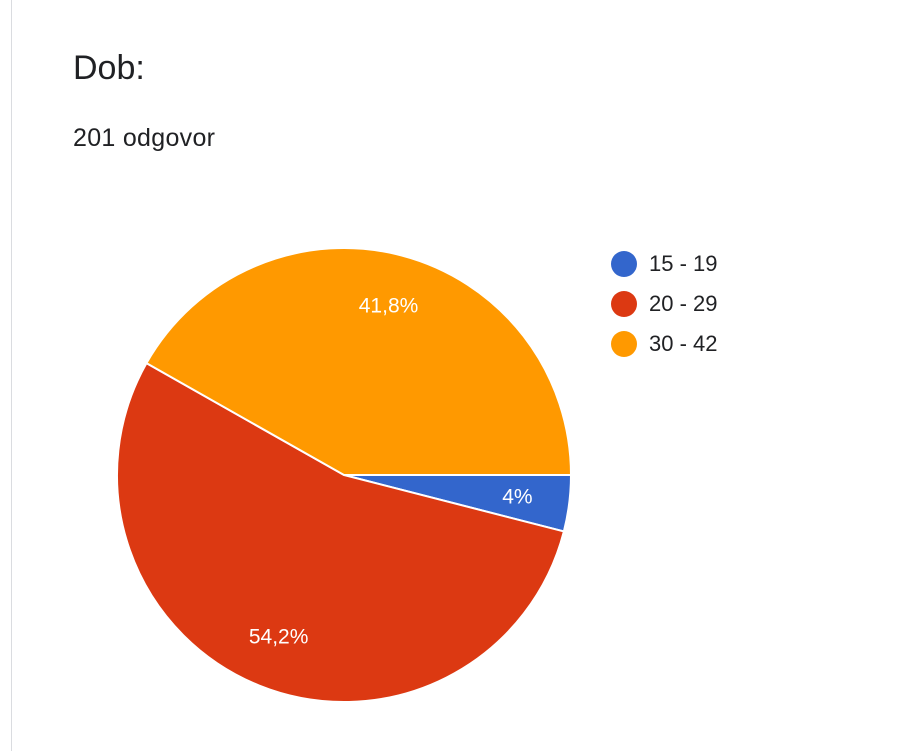  Describe the element at coordinates (683, 343) in the screenshot. I see `legend-label: 30 - 42` at that location.